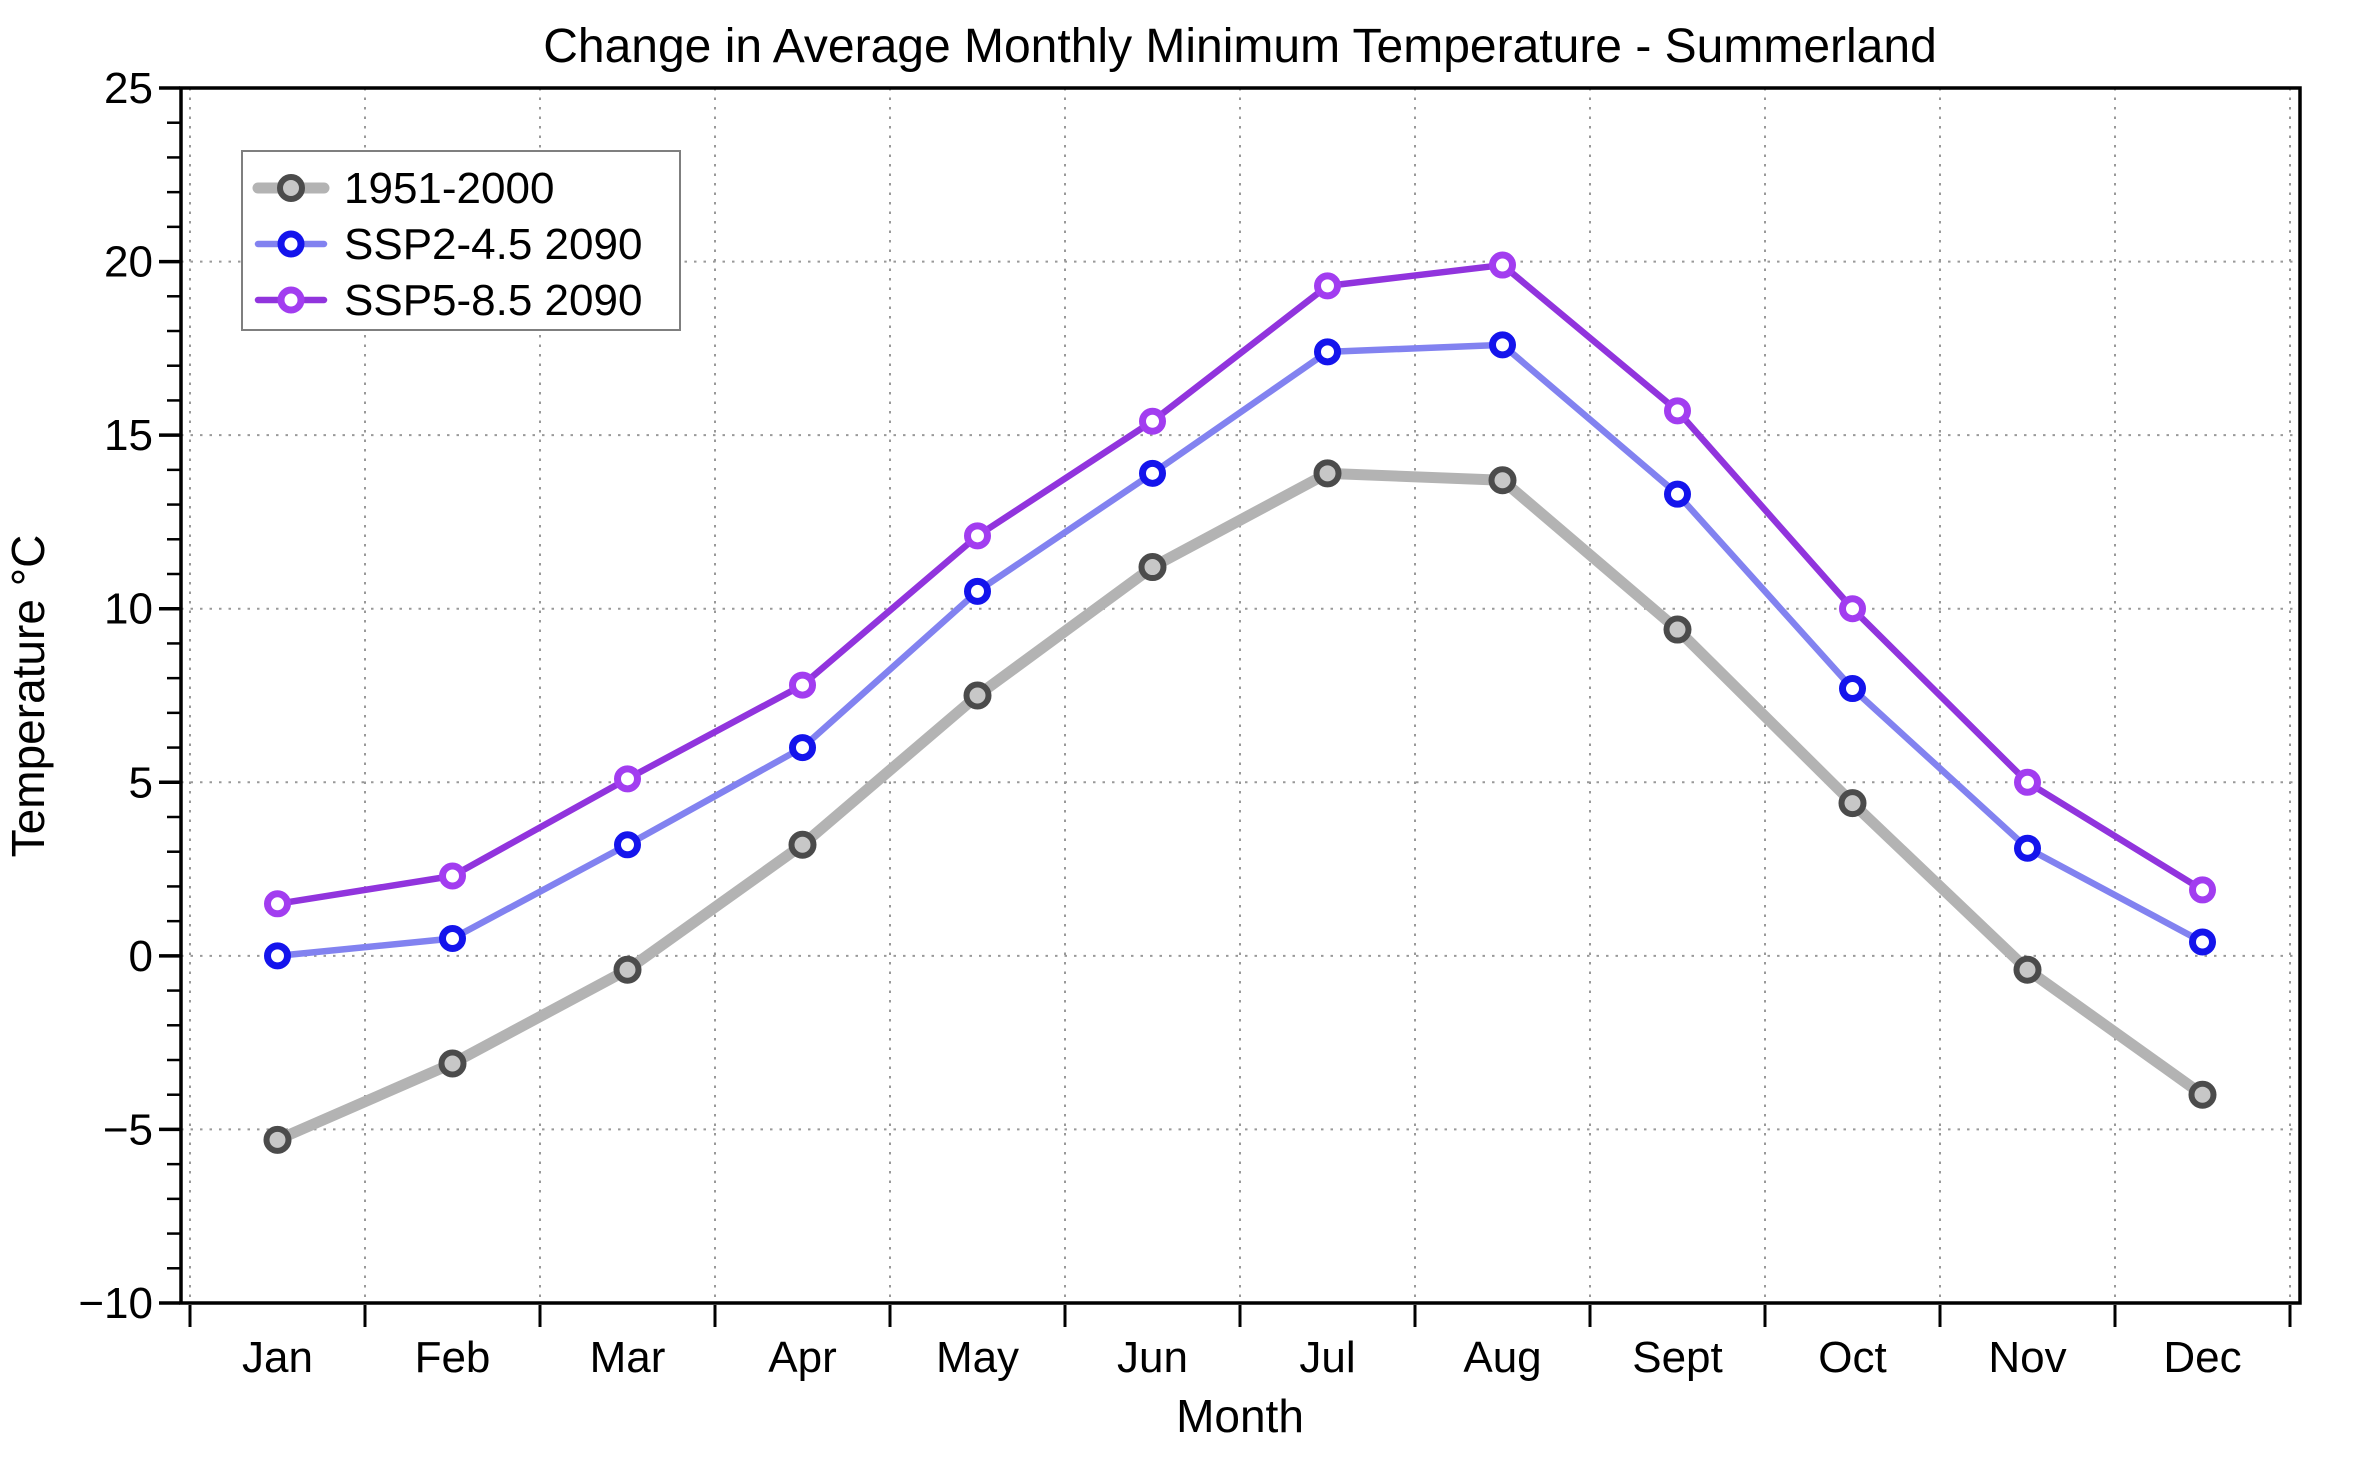  Describe the element at coordinates (277, 1357) in the screenshot. I see `x-tick-label: Jan` at that location.